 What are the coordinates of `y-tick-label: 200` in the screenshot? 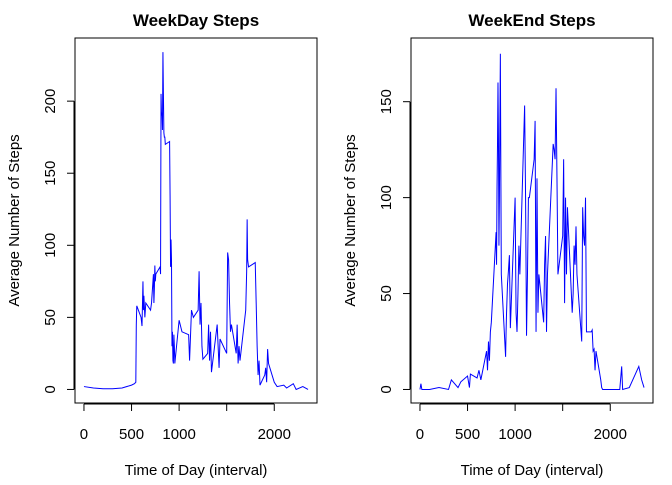 It's located at (50, 101).